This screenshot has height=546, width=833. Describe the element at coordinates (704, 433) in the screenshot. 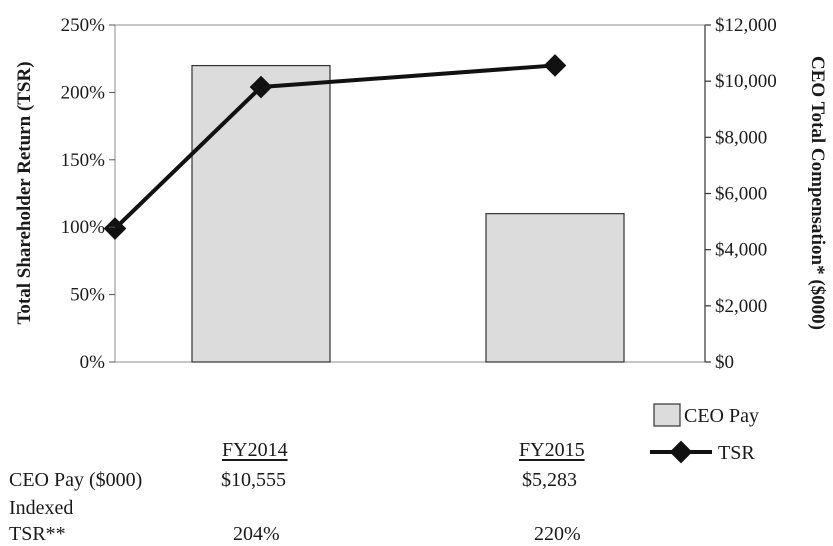

I see `legend: CEO Pay TSR` at that location.